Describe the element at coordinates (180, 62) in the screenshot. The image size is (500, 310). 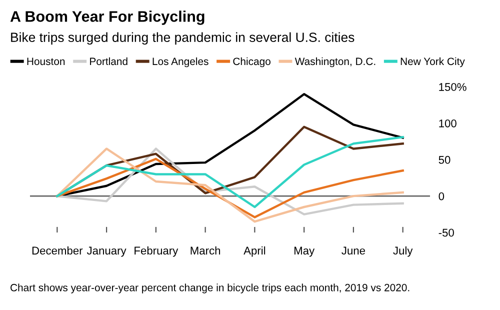
I see `legend-label: Los Angeles` at that location.